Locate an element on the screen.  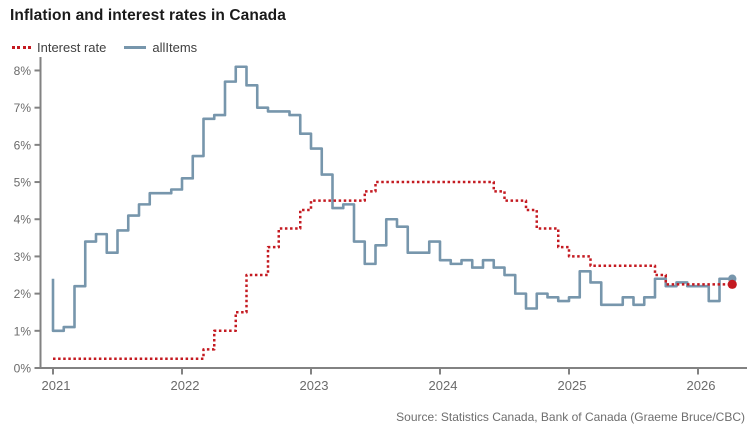
interest-rate-end-dot is located at coordinates (732, 284).